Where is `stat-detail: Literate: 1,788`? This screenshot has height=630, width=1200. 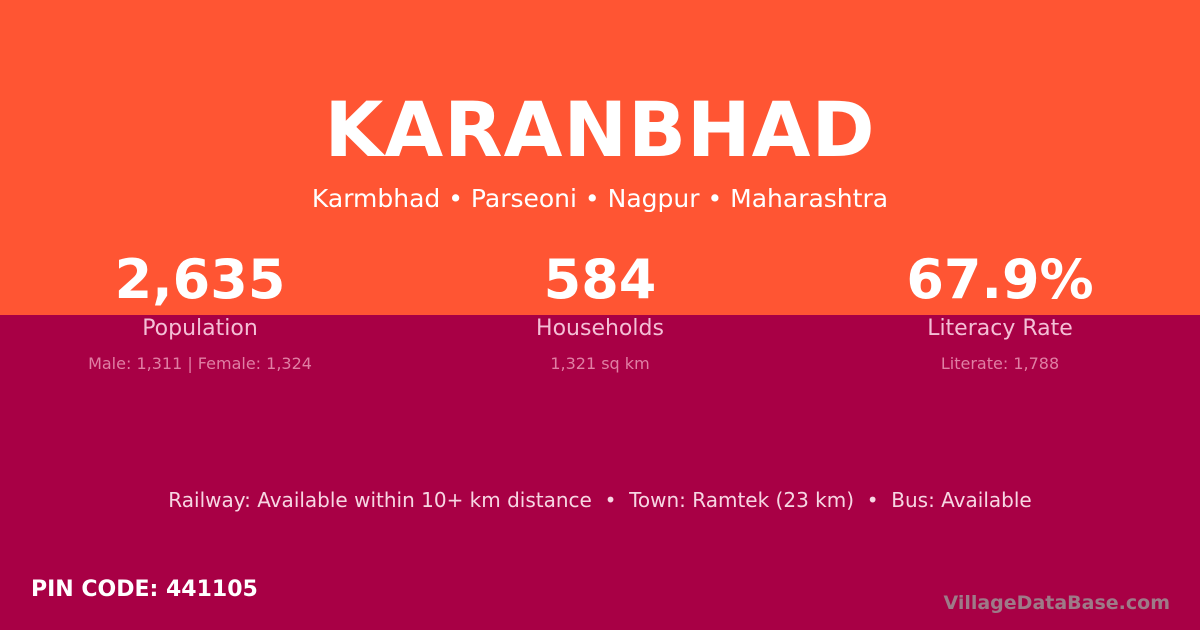
stat-detail: Literate: 1,788 is located at coordinates (1000, 363).